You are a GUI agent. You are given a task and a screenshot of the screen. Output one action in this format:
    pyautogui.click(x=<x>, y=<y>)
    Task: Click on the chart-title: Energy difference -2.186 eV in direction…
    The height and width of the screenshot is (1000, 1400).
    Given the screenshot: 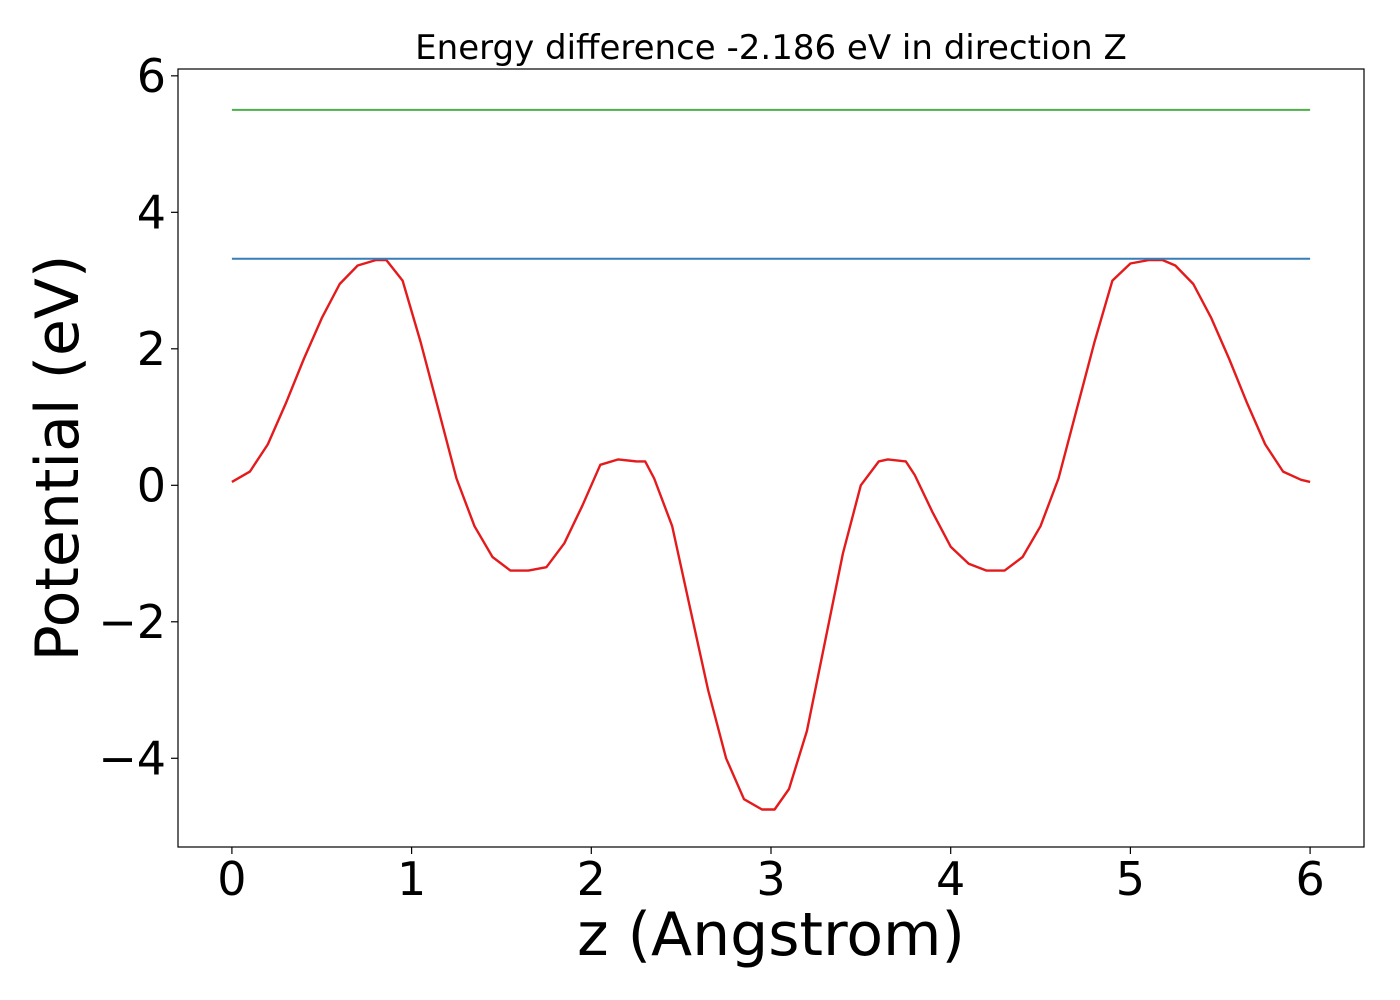 What is the action you would take?
    pyautogui.click(x=771, y=48)
    